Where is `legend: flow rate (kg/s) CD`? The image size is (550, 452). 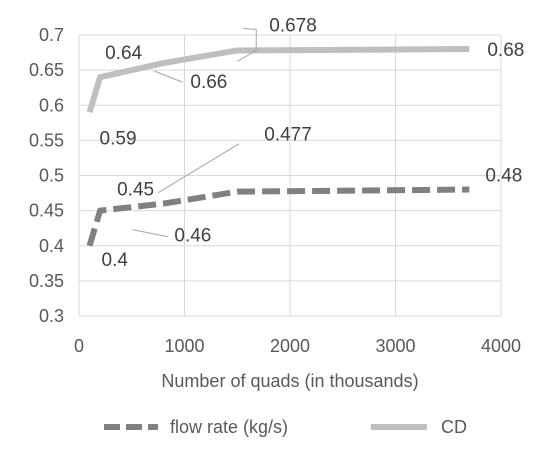
legend: flow rate (kg/s) CD is located at coordinates (285, 427).